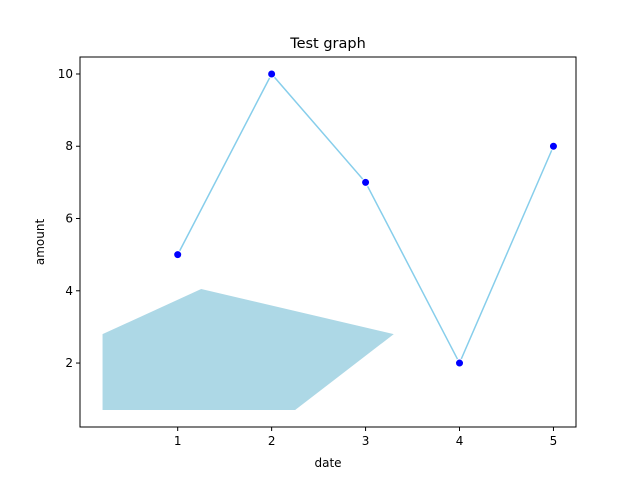  Describe the element at coordinates (327, 44) in the screenshot. I see `chart-title: Test graph` at that location.